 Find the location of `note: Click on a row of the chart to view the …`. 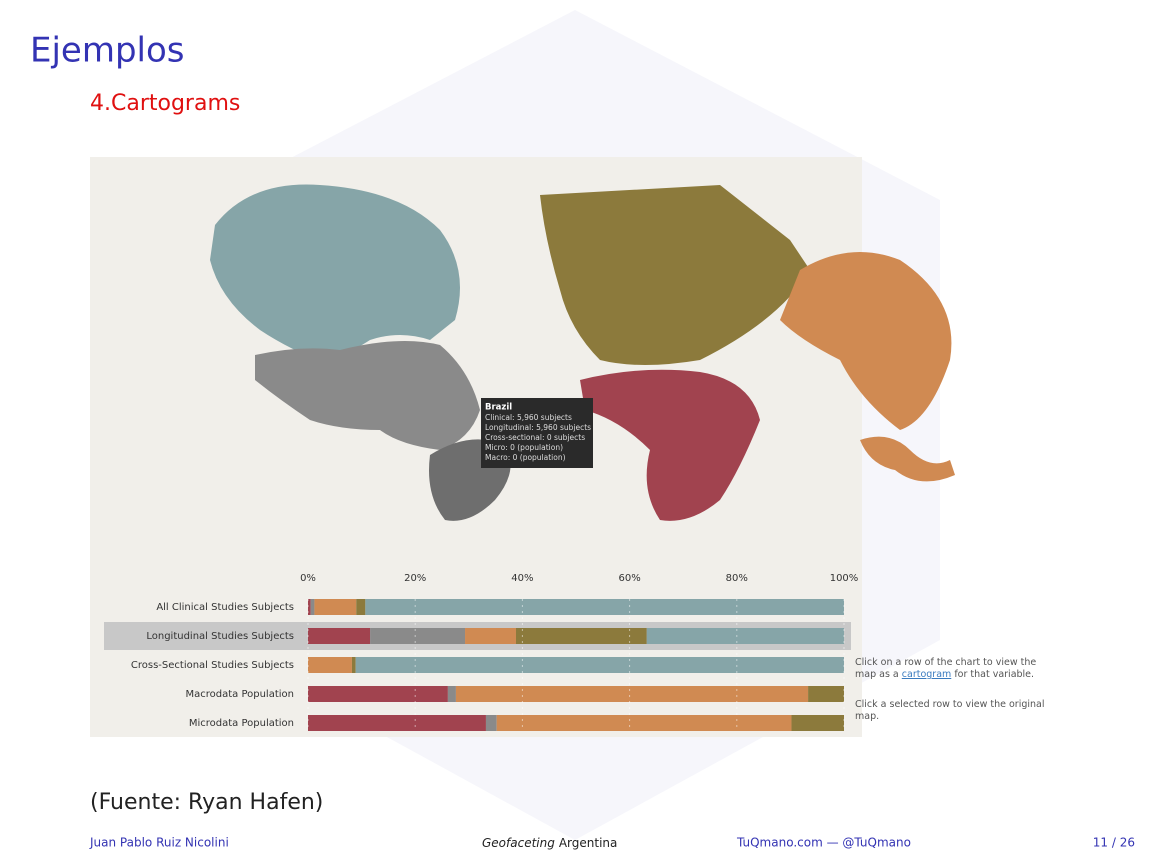

note: Click on a row of the chart to view the … is located at coordinates (955, 669).